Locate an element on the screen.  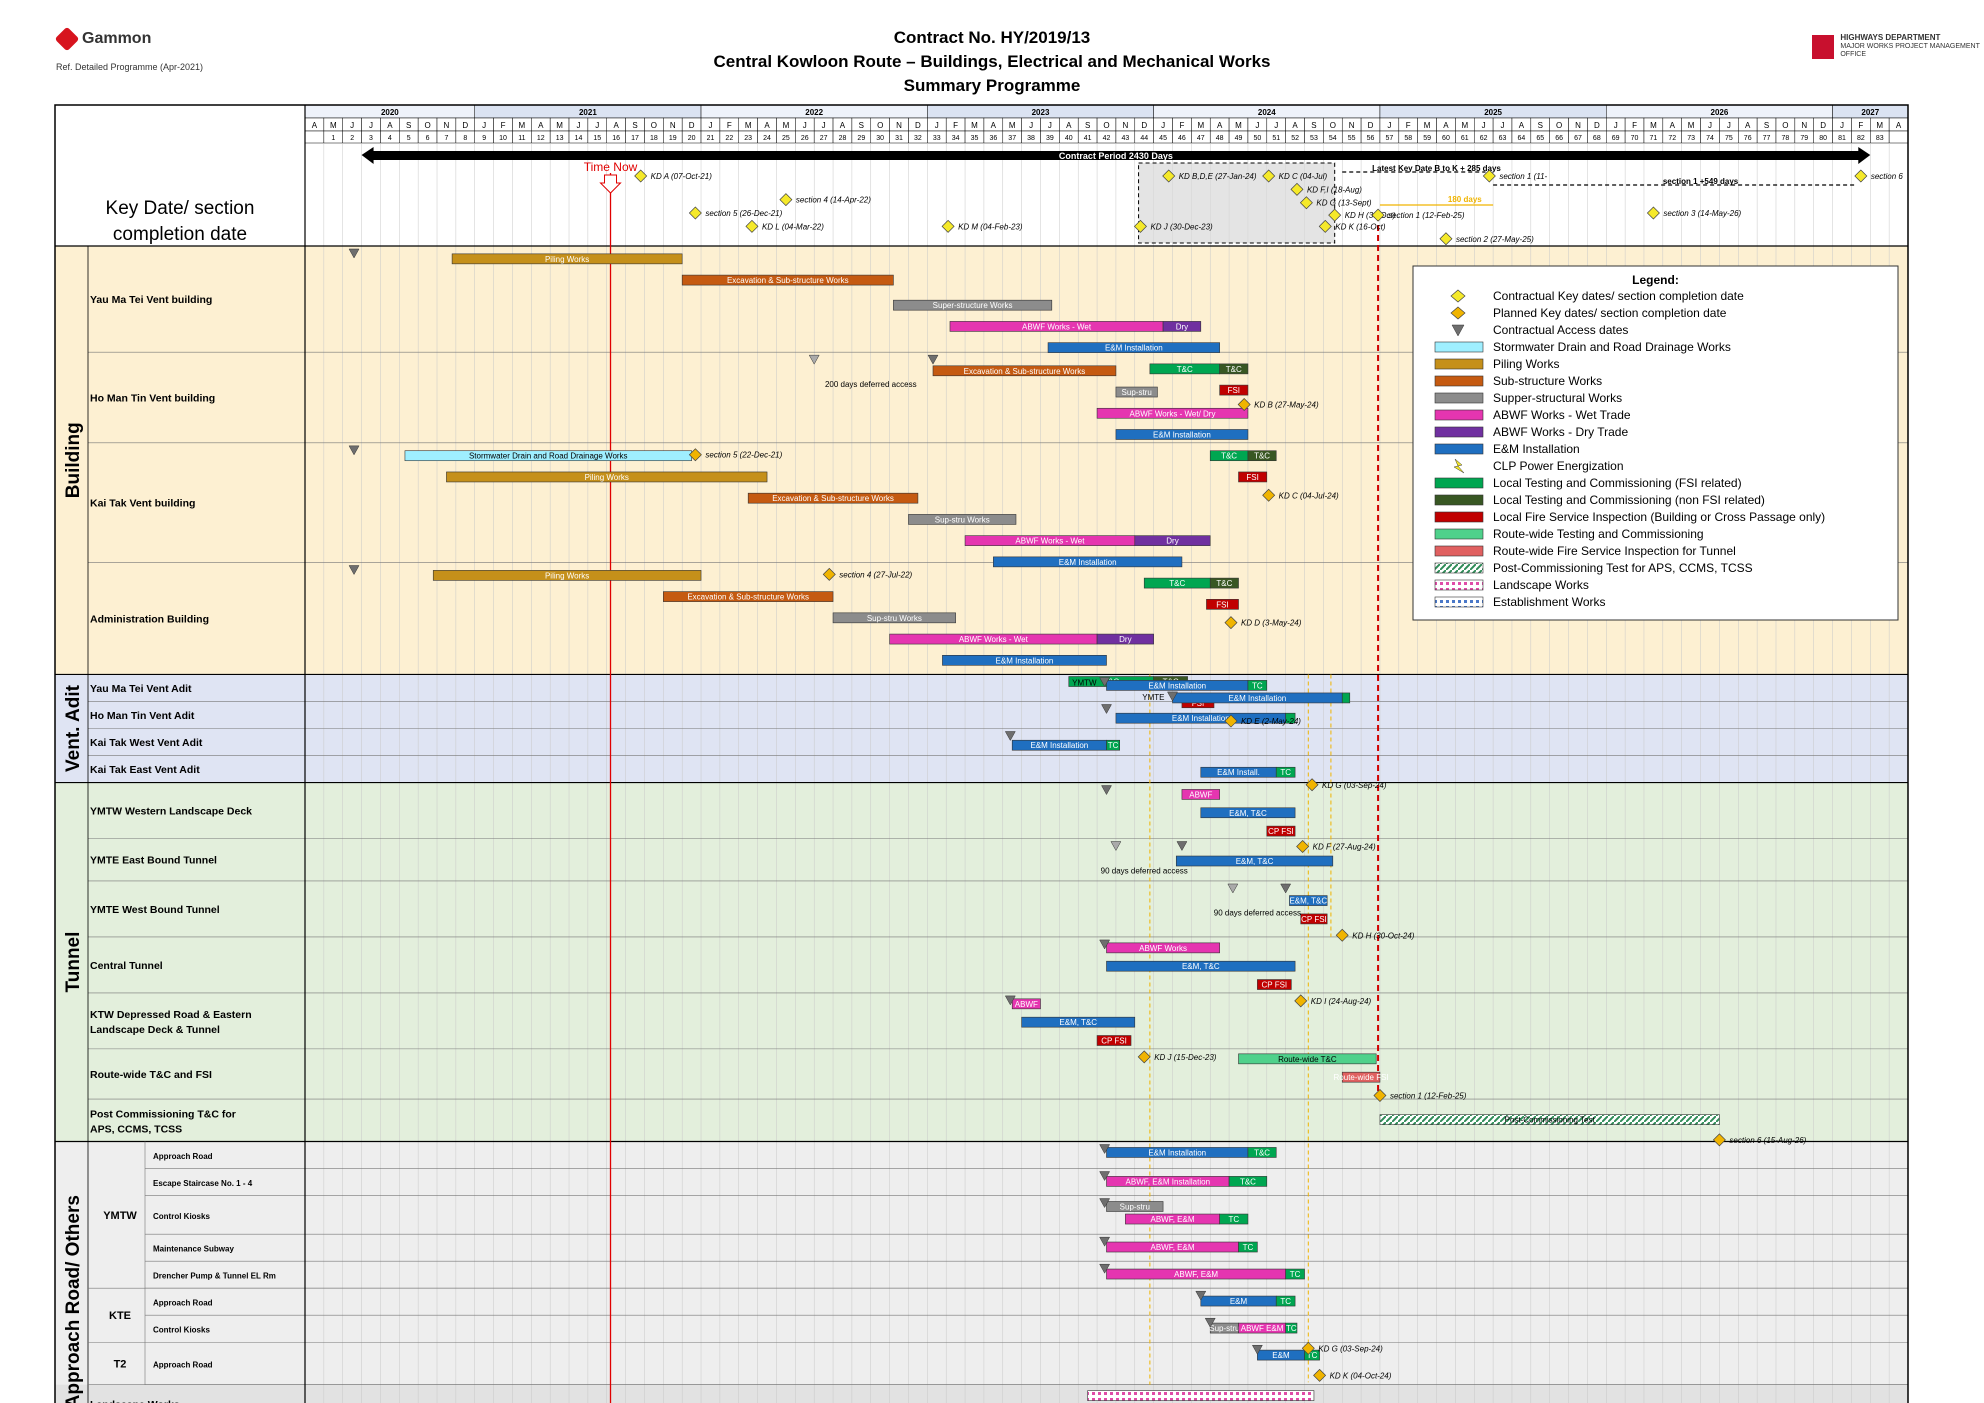
key-date-note: Latest Key Date B to K + 285 days is located at coordinates (1436, 168).